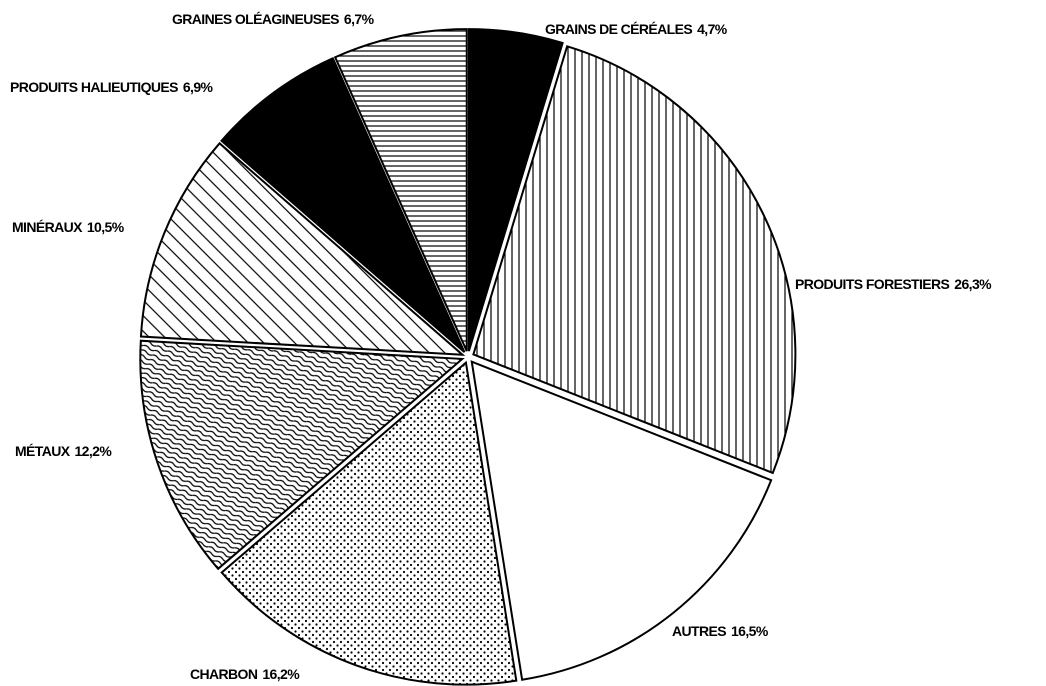 This screenshot has height=686, width=1046. Describe the element at coordinates (973, 284) in the screenshot. I see `value-label: 26,3%` at that location.